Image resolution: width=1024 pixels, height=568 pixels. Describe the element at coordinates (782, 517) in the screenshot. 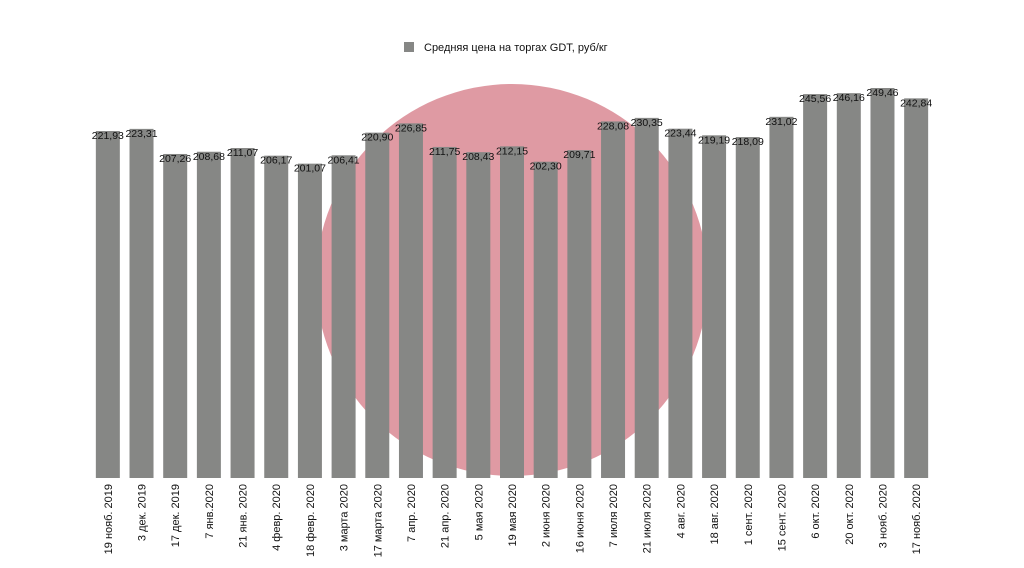

I see `x-tick-label: 15 сент. 2020` at that location.